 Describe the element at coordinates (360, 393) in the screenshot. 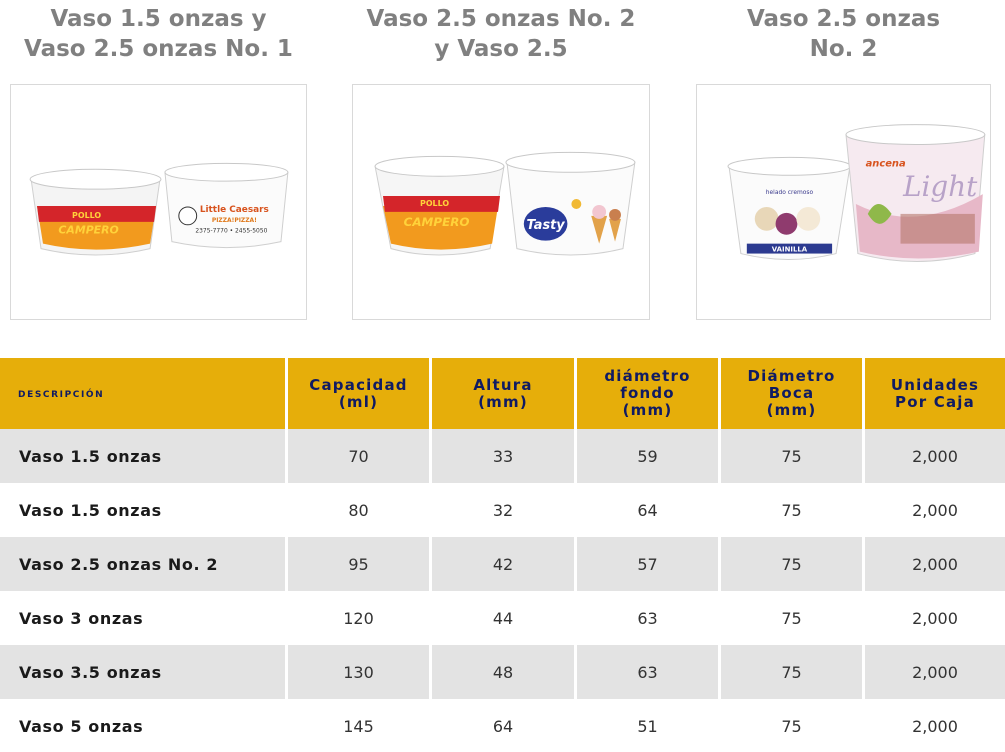

I see `header-capacidad: Capacidad (ml)` at that location.